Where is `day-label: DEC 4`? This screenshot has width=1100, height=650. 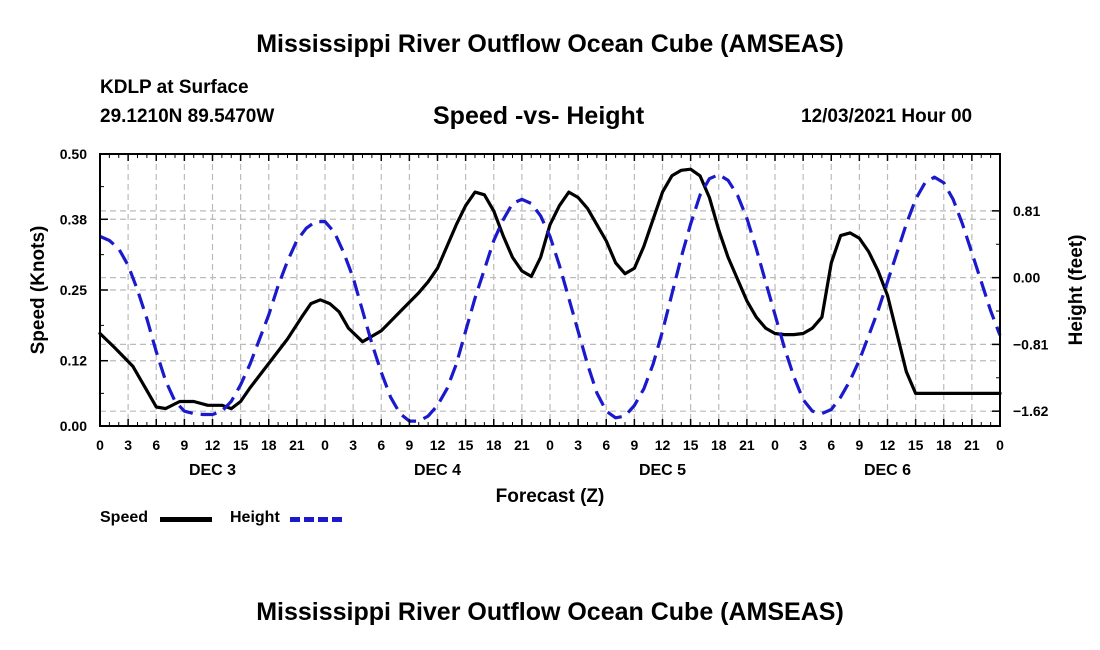
day-label: DEC 4 is located at coordinates (437, 470).